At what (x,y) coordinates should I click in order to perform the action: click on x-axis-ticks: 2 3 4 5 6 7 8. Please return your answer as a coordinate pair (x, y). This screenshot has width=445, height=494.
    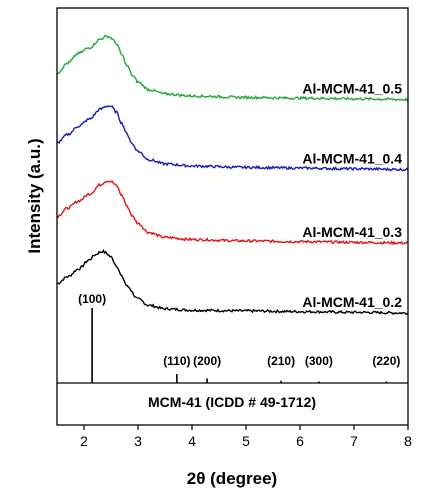
    Looking at the image, I should click on (246, 437).